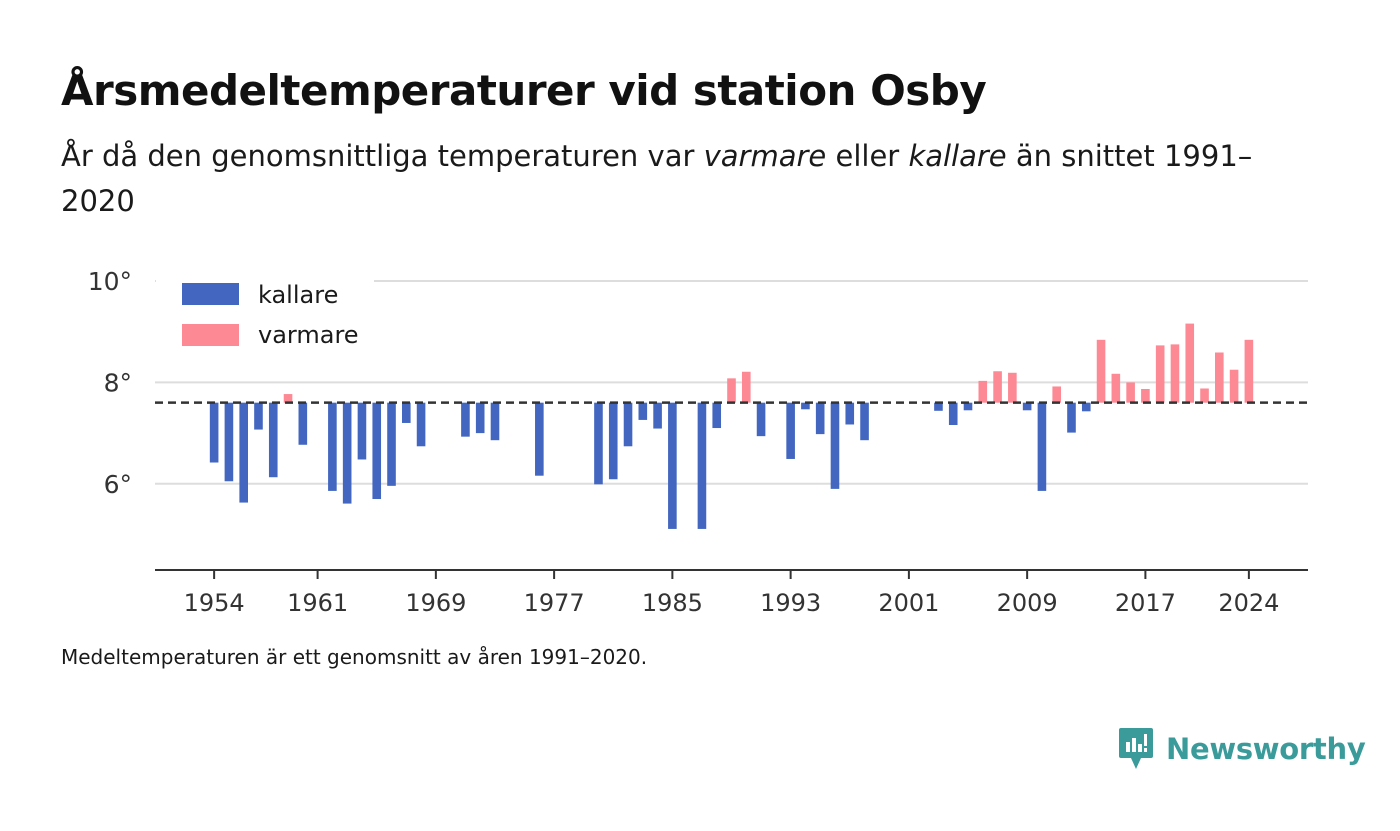 This screenshot has height=831, width=1400. What do you see at coordinates (110, 281) in the screenshot?
I see `y-tick-label: 10°` at bounding box center [110, 281].